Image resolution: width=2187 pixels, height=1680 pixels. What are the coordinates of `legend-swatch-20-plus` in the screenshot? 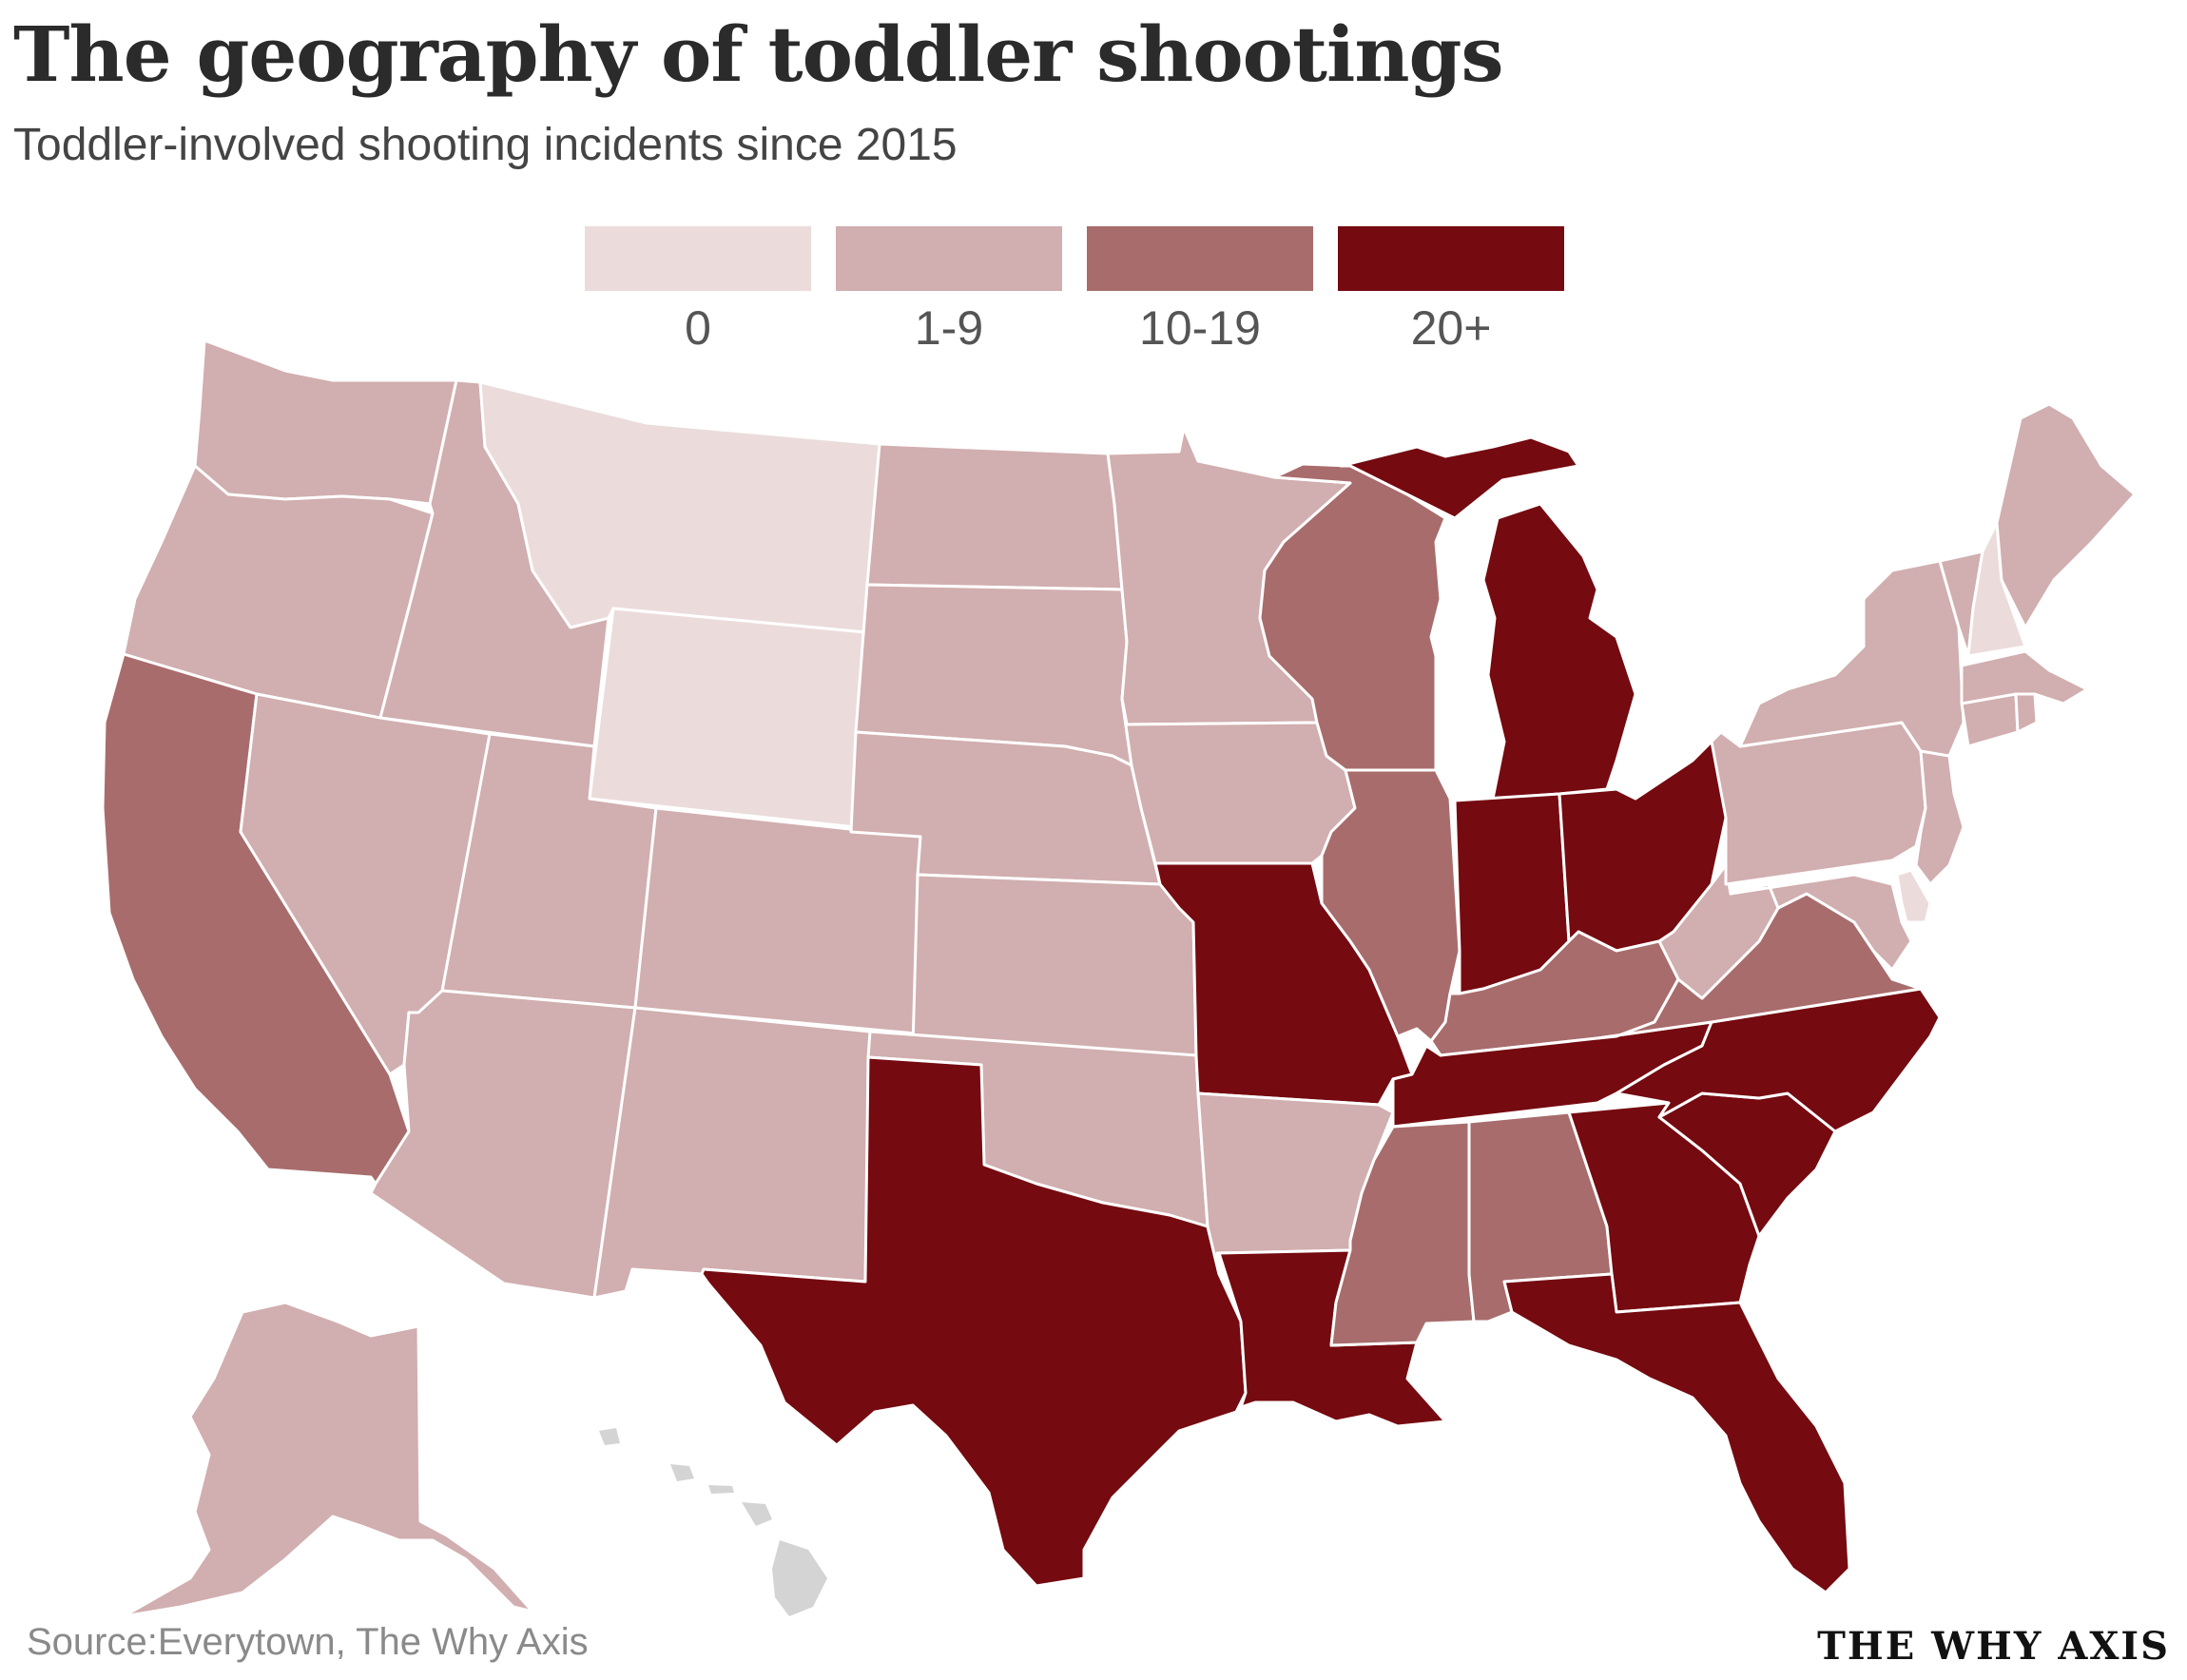 It's located at (1451, 258).